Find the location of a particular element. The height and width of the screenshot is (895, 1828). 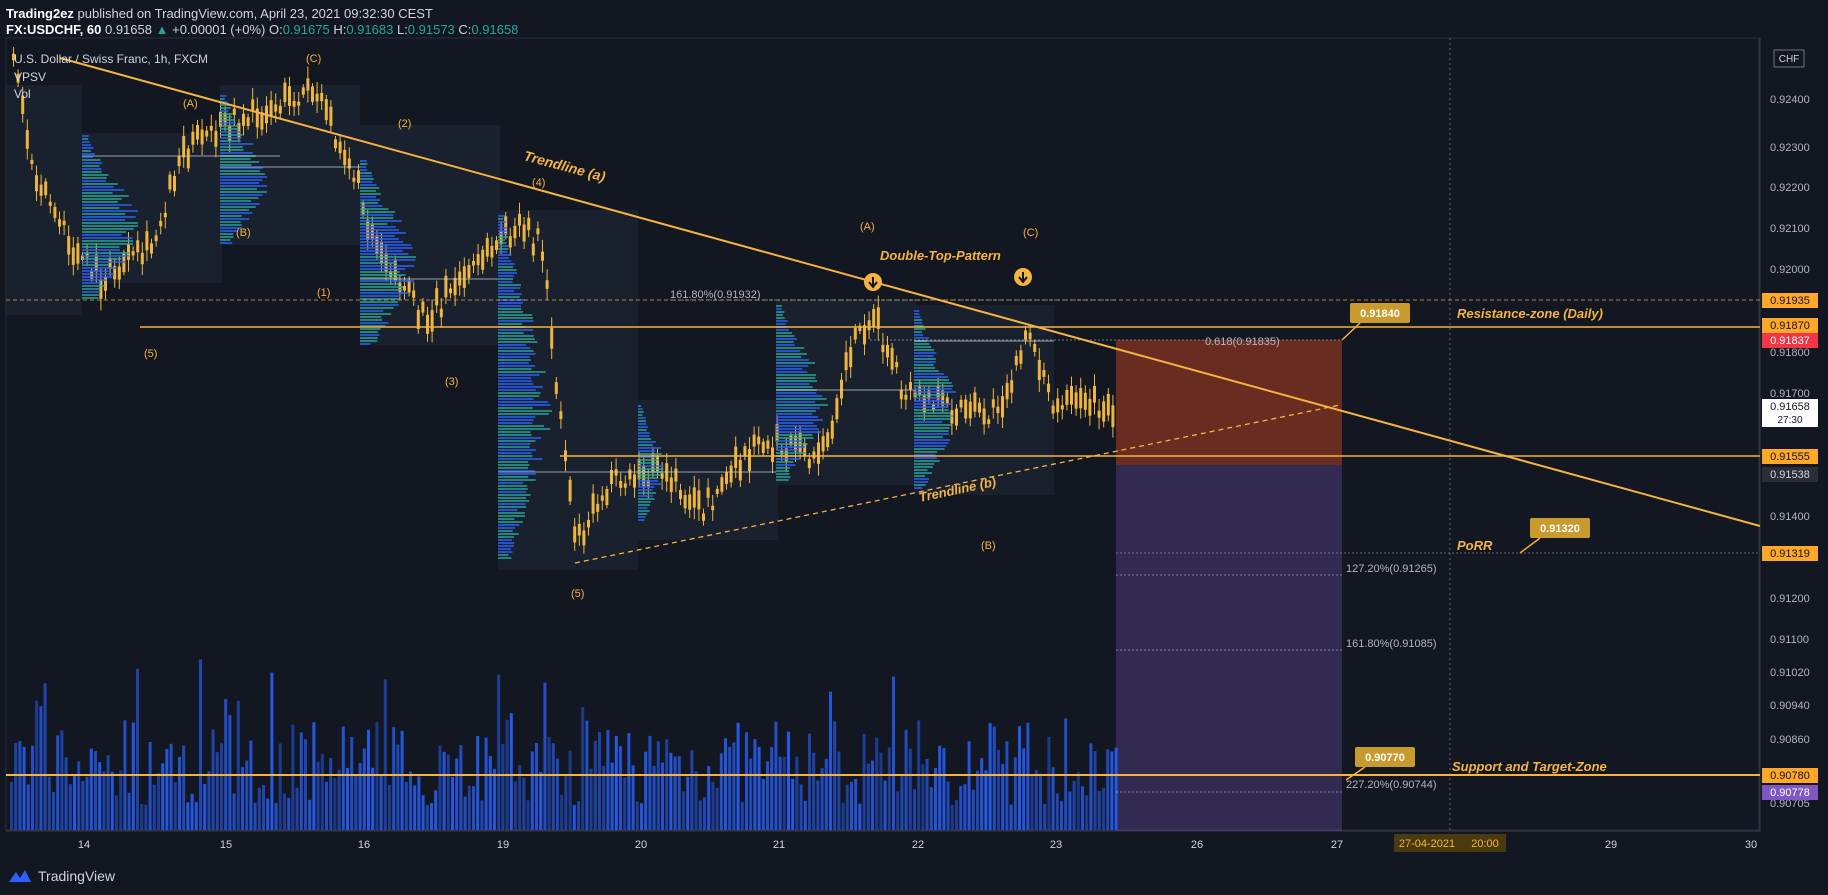

price-tag is located at coordinates (1790, 474).